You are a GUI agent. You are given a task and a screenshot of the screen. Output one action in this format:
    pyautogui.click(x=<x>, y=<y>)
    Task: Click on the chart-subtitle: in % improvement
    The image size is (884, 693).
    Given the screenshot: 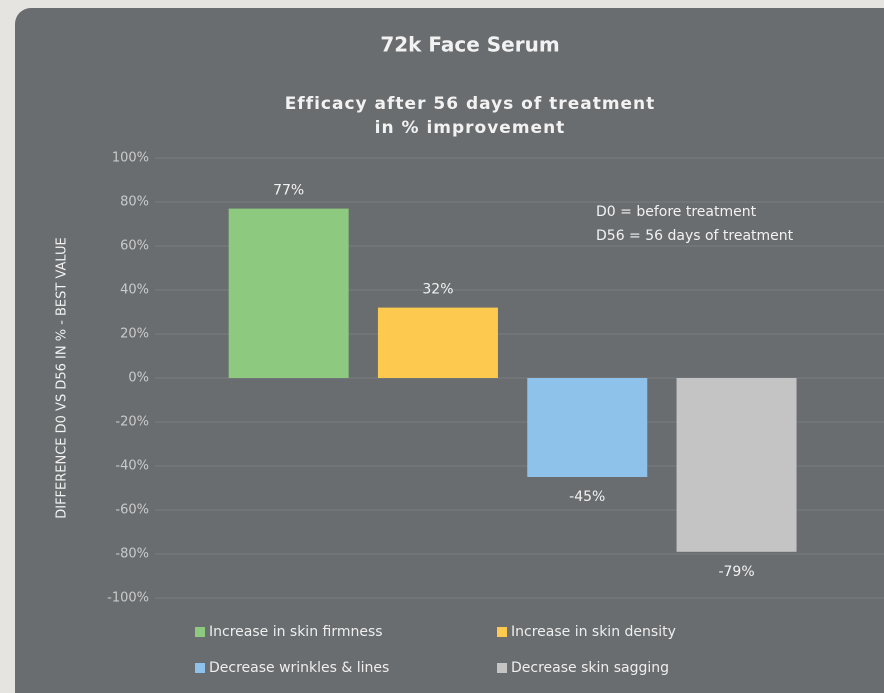 What is the action you would take?
    pyautogui.click(x=470, y=128)
    